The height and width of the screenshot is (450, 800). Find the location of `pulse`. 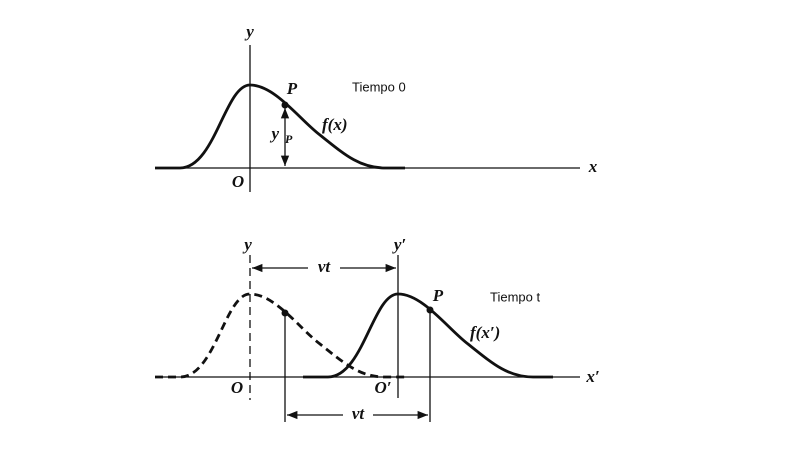

pulse is located at coordinates (280, 126).